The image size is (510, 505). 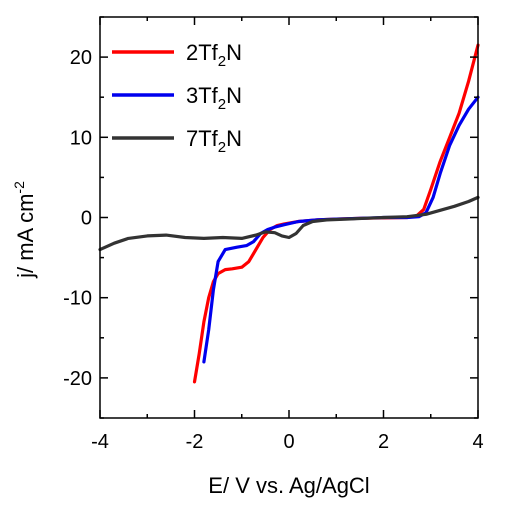 I want to click on x-tick-label: 4, so click(x=477, y=442).